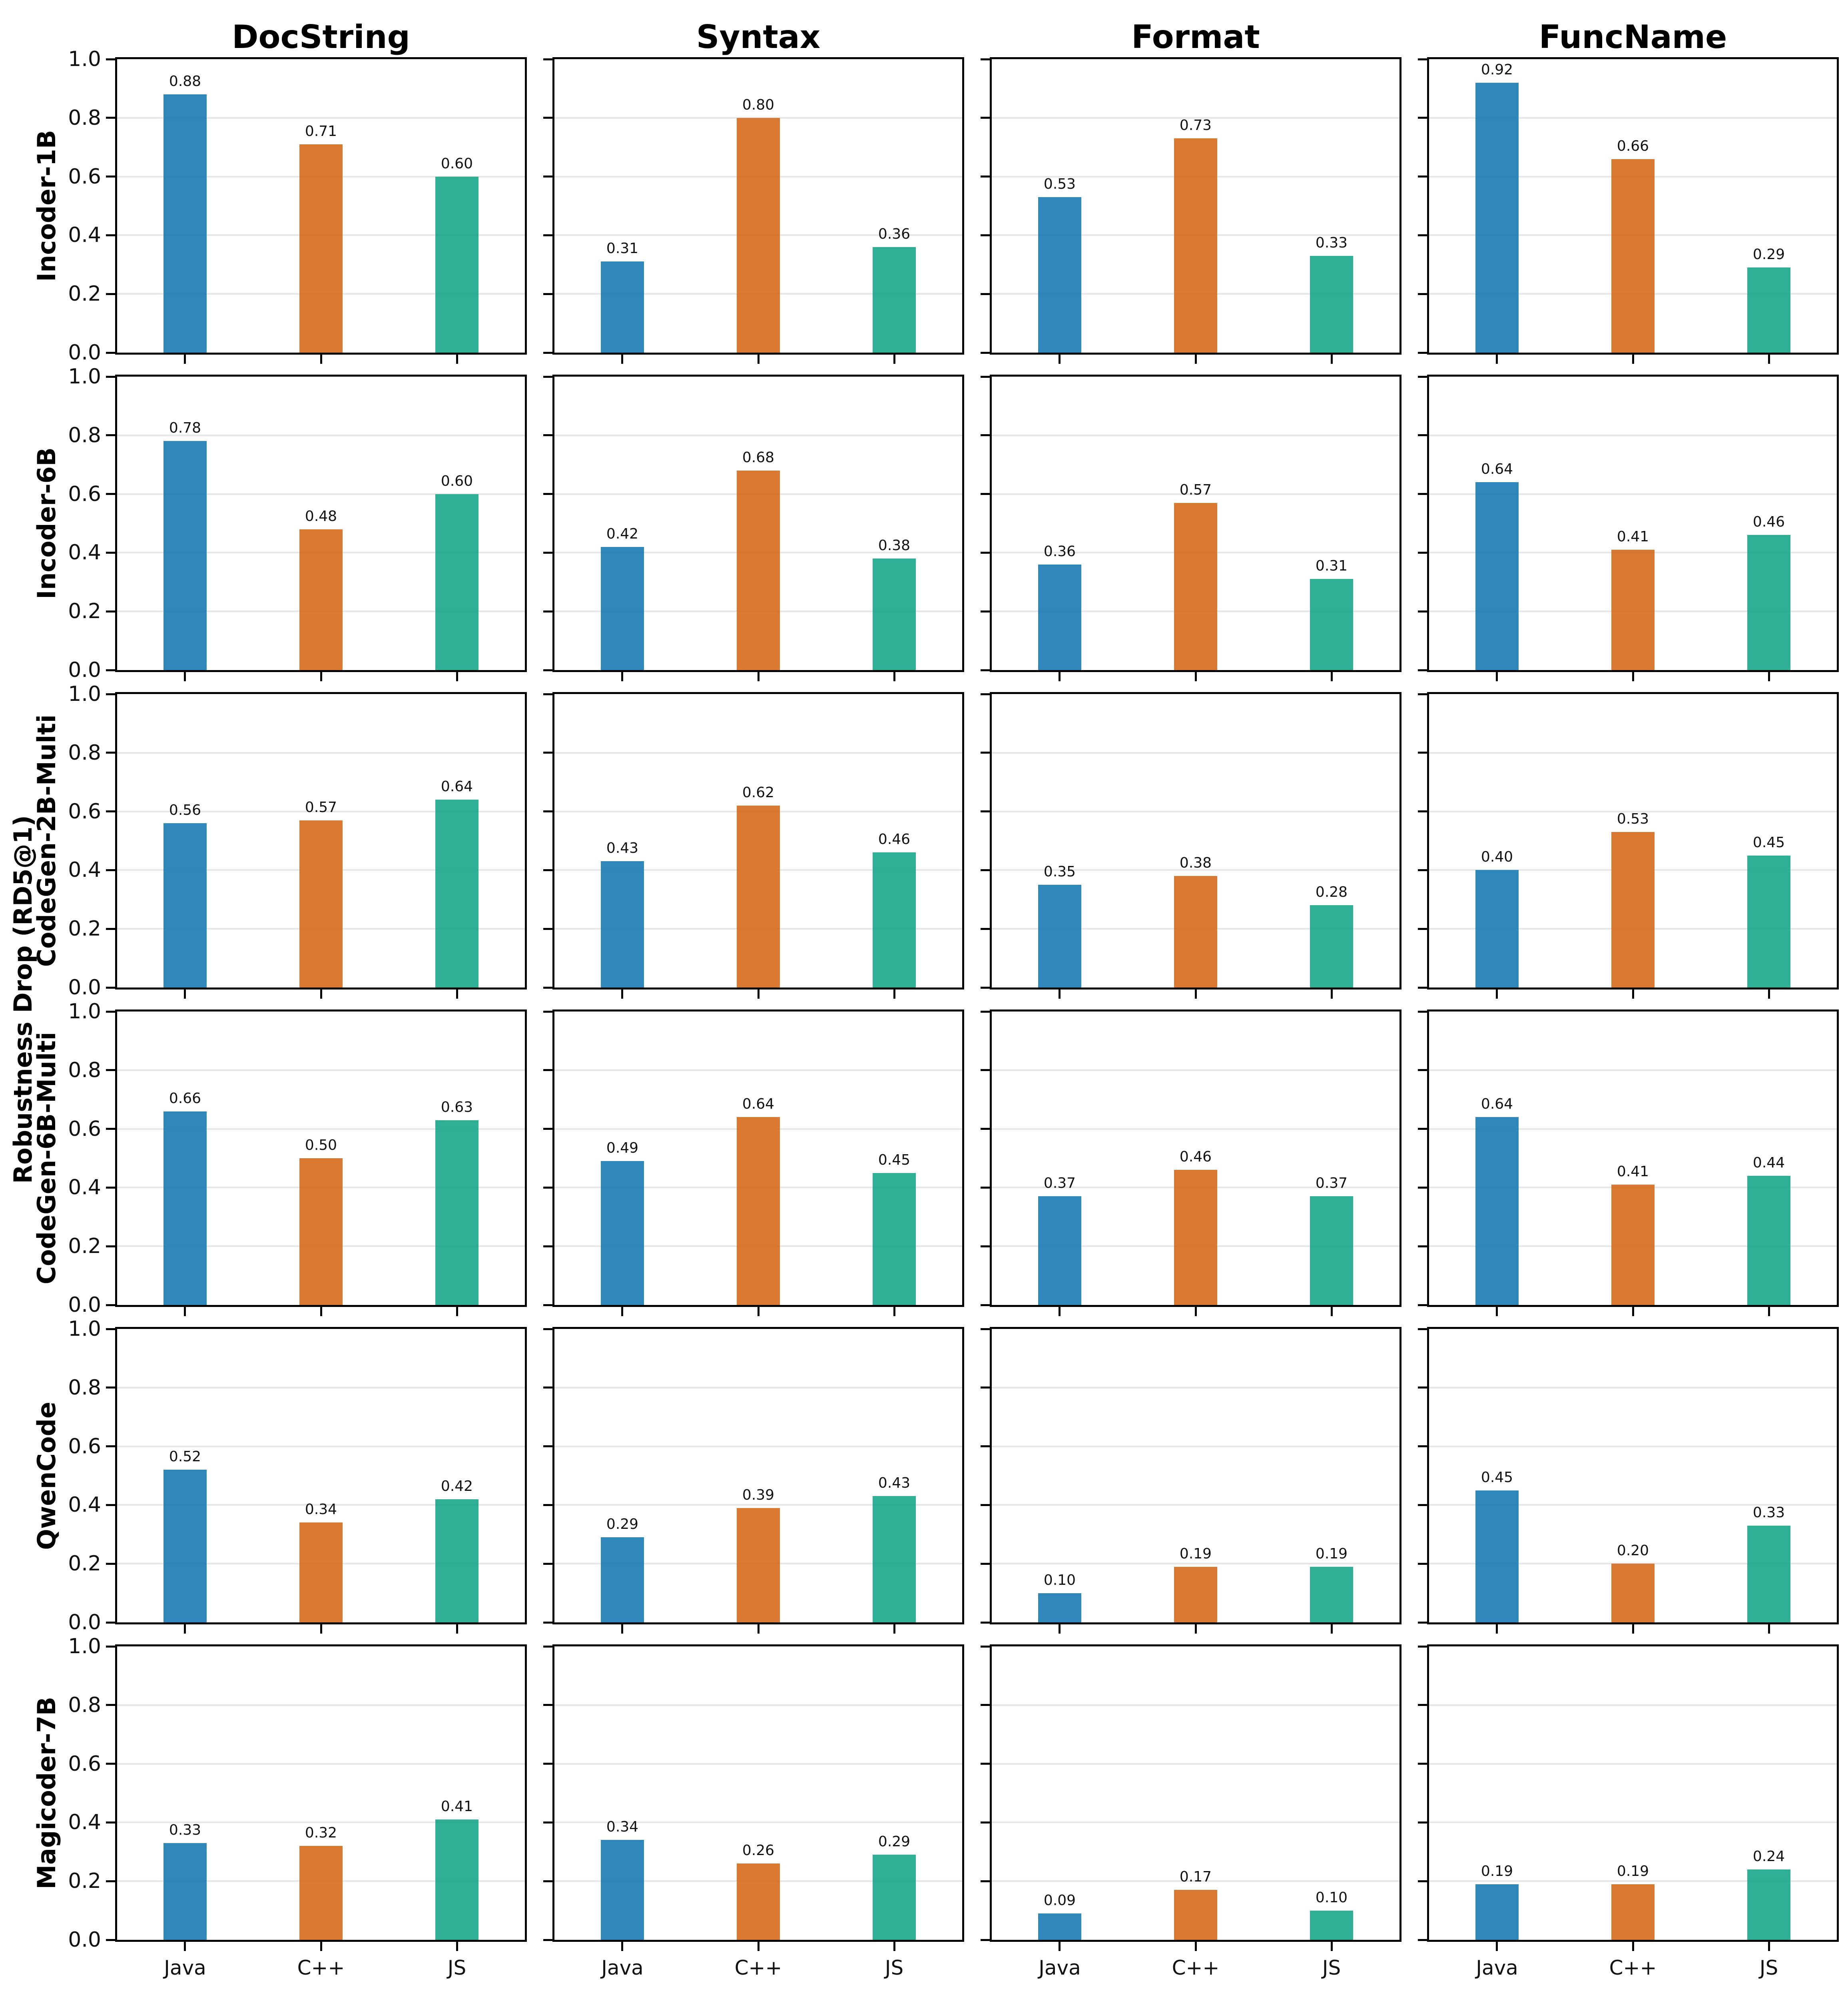  What do you see at coordinates (59, 523) in the screenshot?
I see `row-label-cell: Incoder-6B` at bounding box center [59, 523].